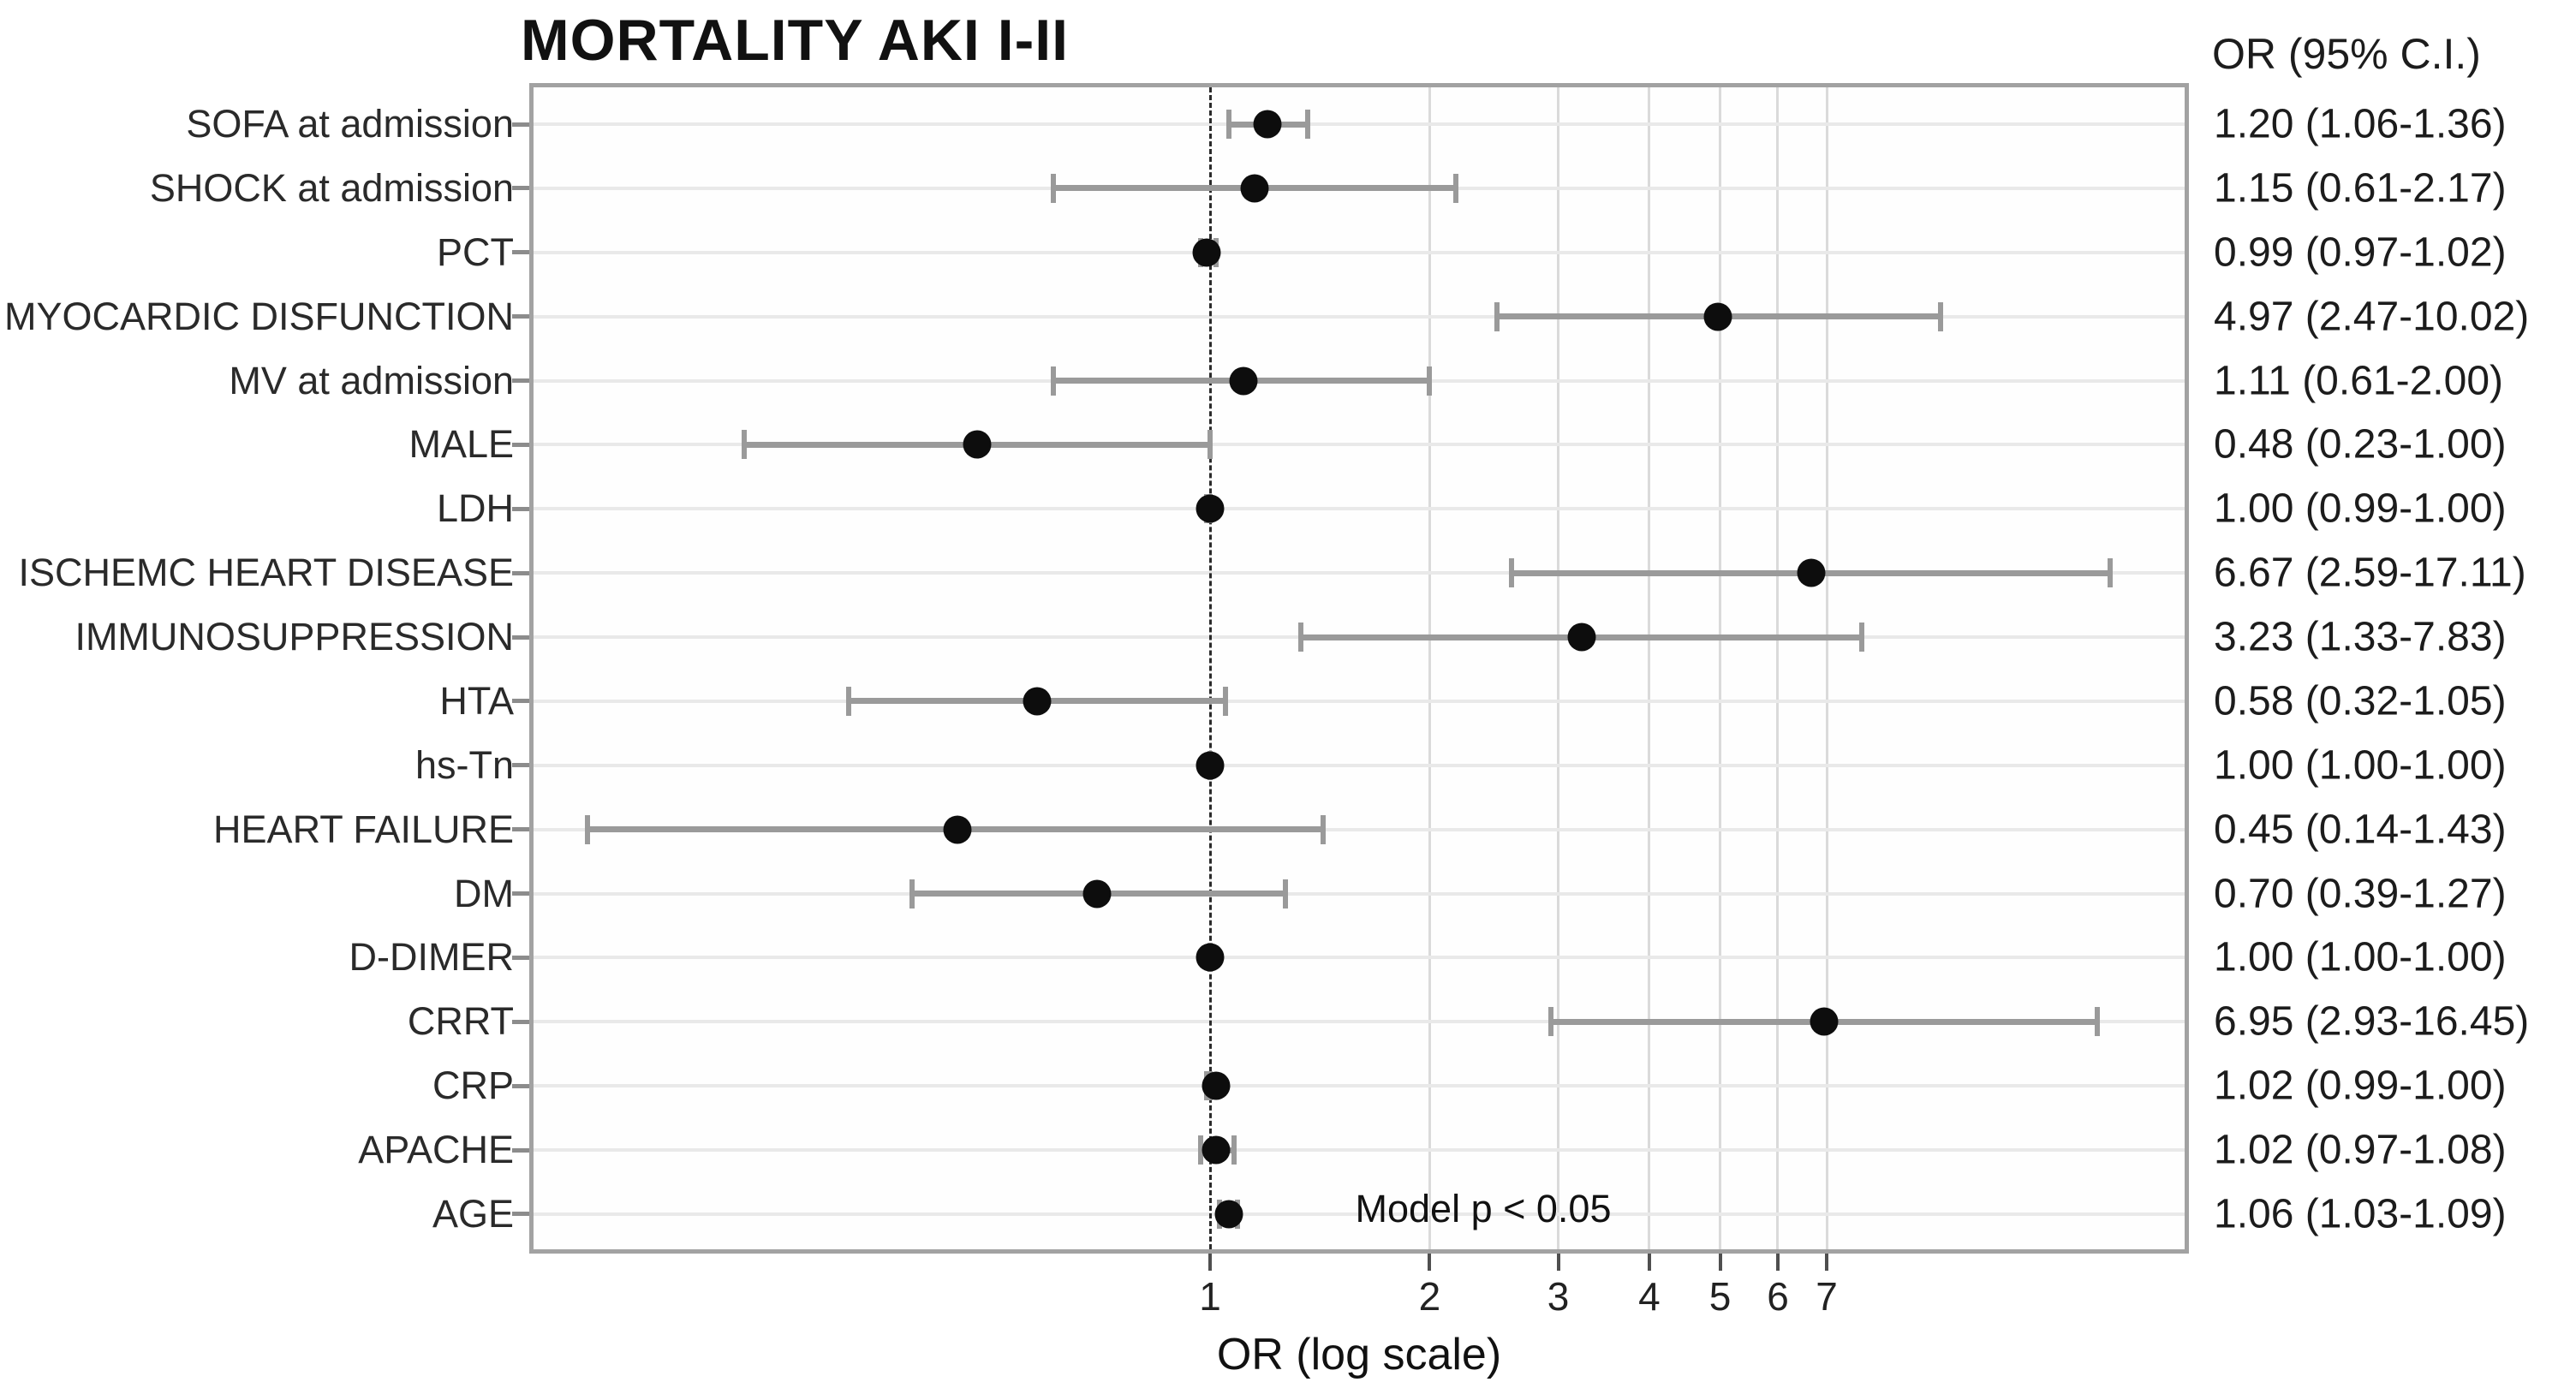  Describe the element at coordinates (2358, 381) in the screenshot. I see `or-ci-value: 1.11 (0.61-2.00)` at that location.